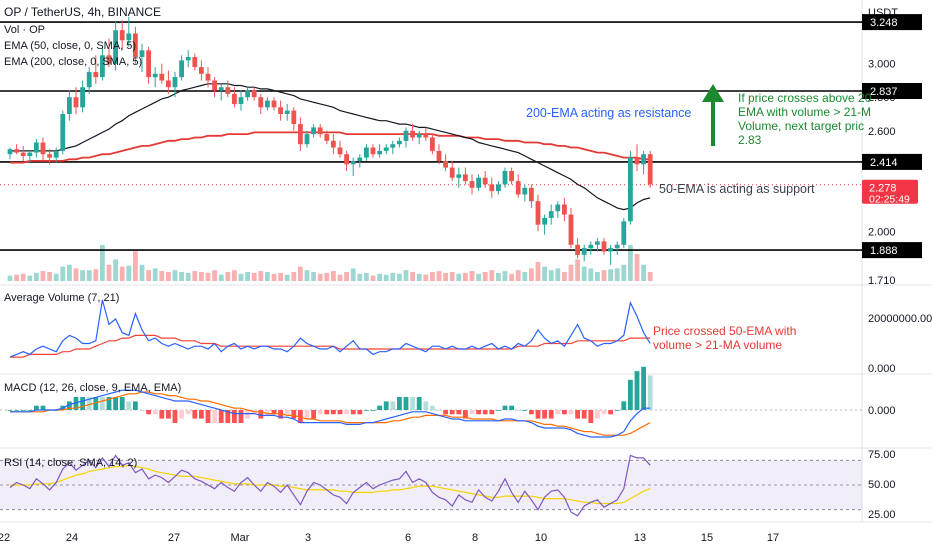 This screenshot has height=555, width=932. I want to click on time-tick: 15, so click(707, 538).